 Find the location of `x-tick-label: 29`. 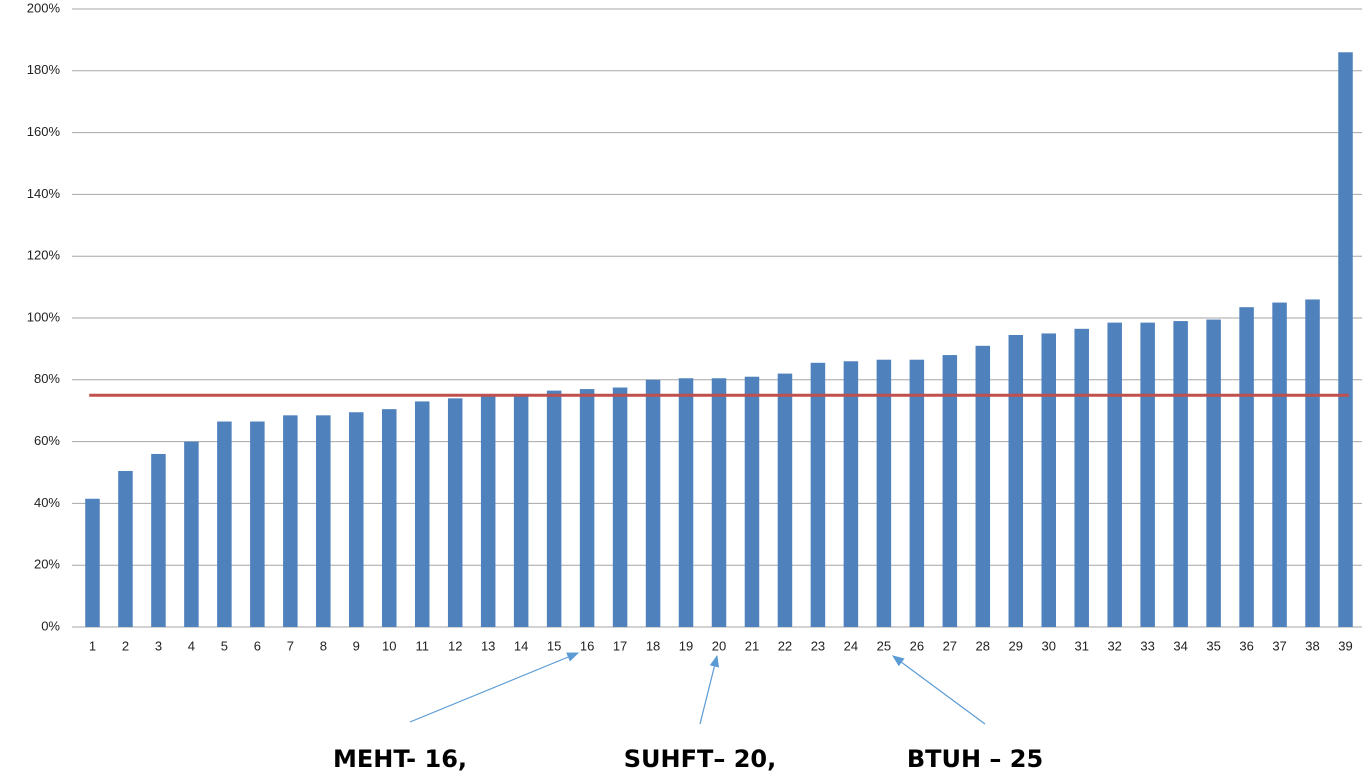

x-tick-label: 29 is located at coordinates (1016, 645).